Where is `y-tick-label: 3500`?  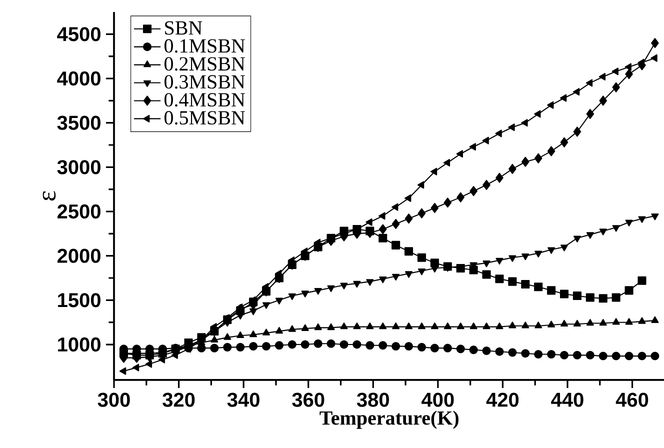
y-tick-label: 3500 is located at coordinates (78, 123).